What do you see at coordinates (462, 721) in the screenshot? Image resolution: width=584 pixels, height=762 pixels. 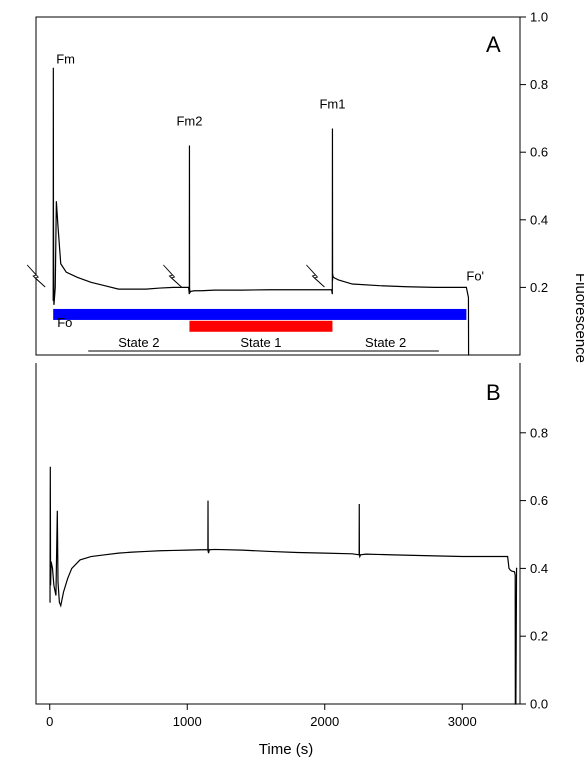 I see `x-tick-label: 3000` at bounding box center [462, 721].